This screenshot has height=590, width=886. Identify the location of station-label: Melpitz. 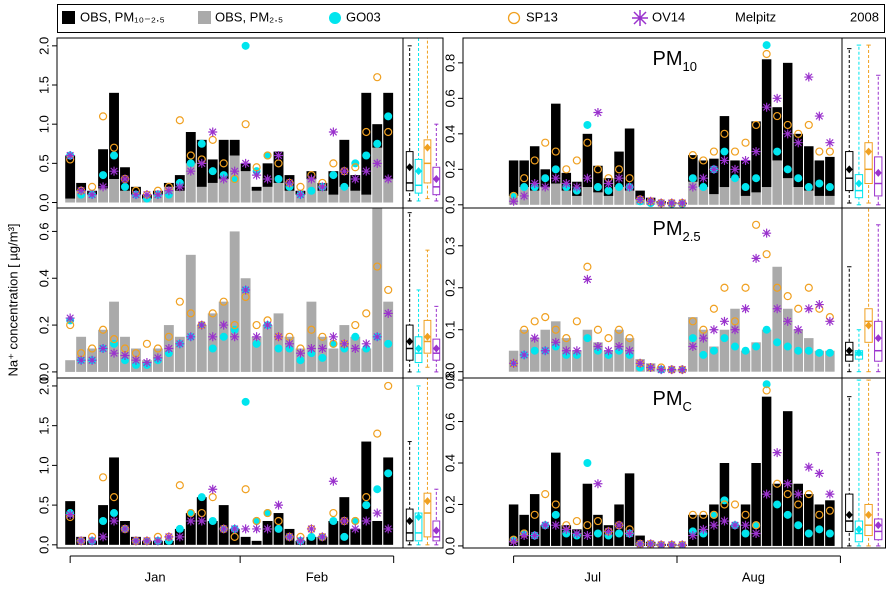
(755, 16).